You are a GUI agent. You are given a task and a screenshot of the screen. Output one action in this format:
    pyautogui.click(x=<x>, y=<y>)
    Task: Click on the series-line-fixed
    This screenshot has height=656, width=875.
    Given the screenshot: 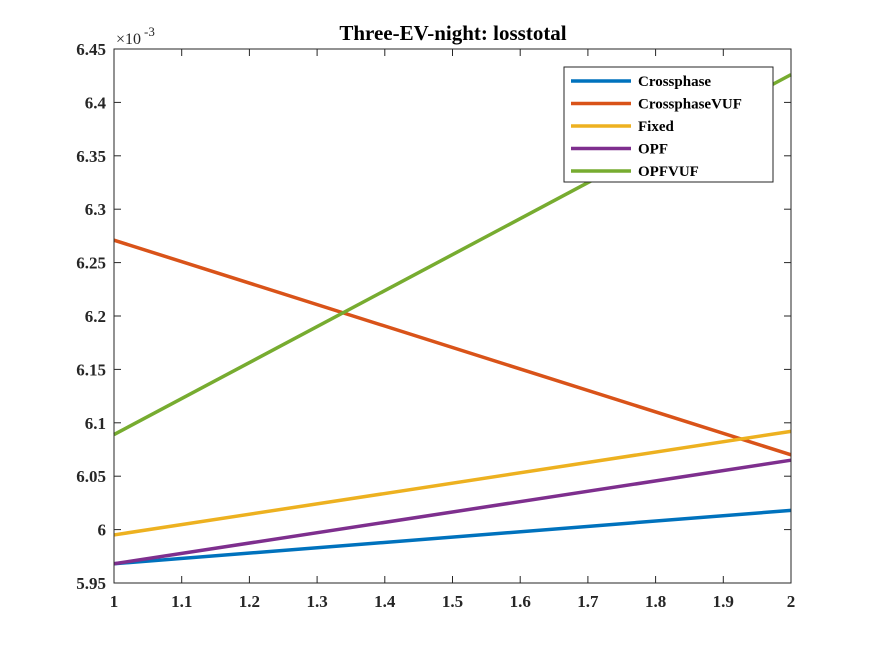 What is the action you would take?
    pyautogui.click(x=452, y=483)
    